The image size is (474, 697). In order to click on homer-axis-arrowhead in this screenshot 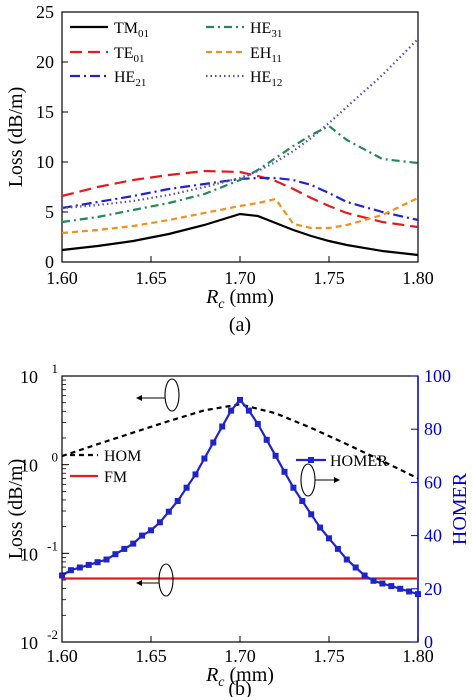, I will do `click(337, 480)`.